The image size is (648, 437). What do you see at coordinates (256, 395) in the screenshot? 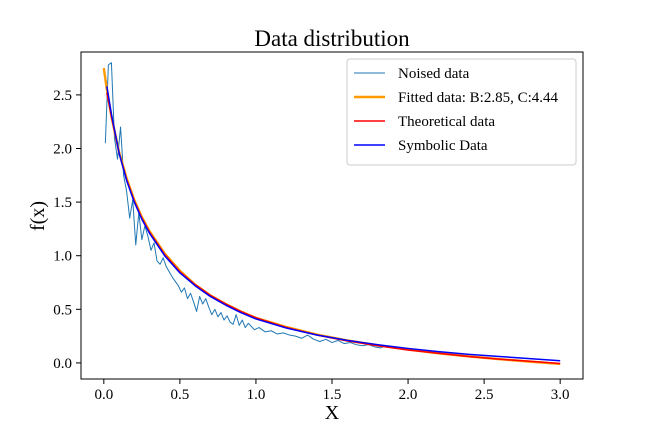
I see `x-tick-label: 1.0` at bounding box center [256, 395].